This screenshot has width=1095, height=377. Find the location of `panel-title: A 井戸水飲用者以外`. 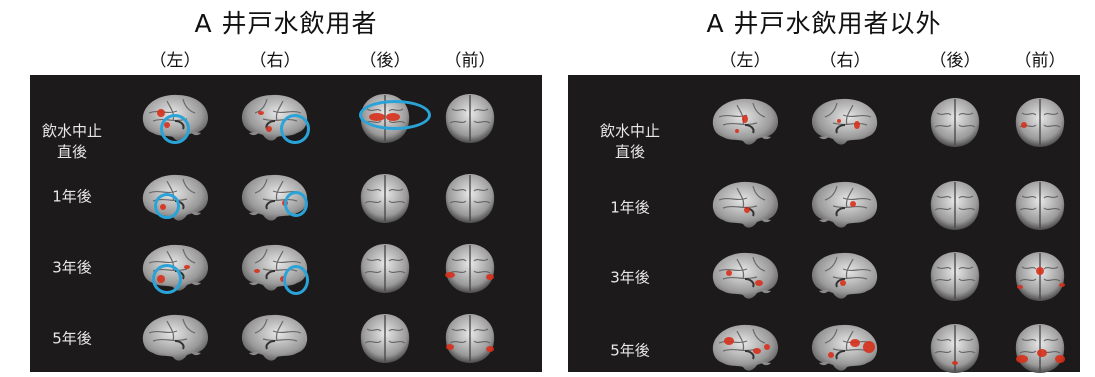

panel-title: A 井戸水飲用者以外 is located at coordinates (824, 23).